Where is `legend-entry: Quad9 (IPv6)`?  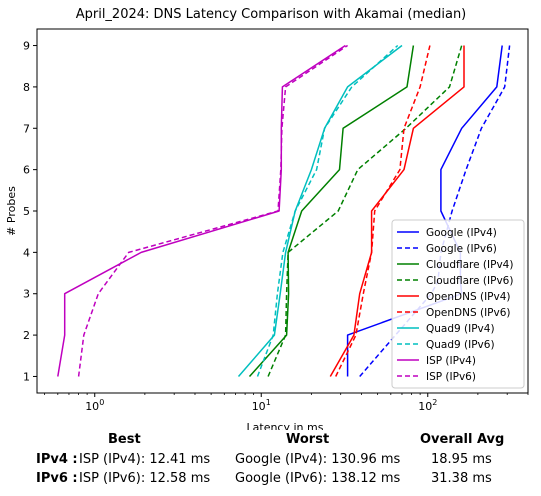
legend-entry: Quad9 (IPv6) is located at coordinates (460, 345).